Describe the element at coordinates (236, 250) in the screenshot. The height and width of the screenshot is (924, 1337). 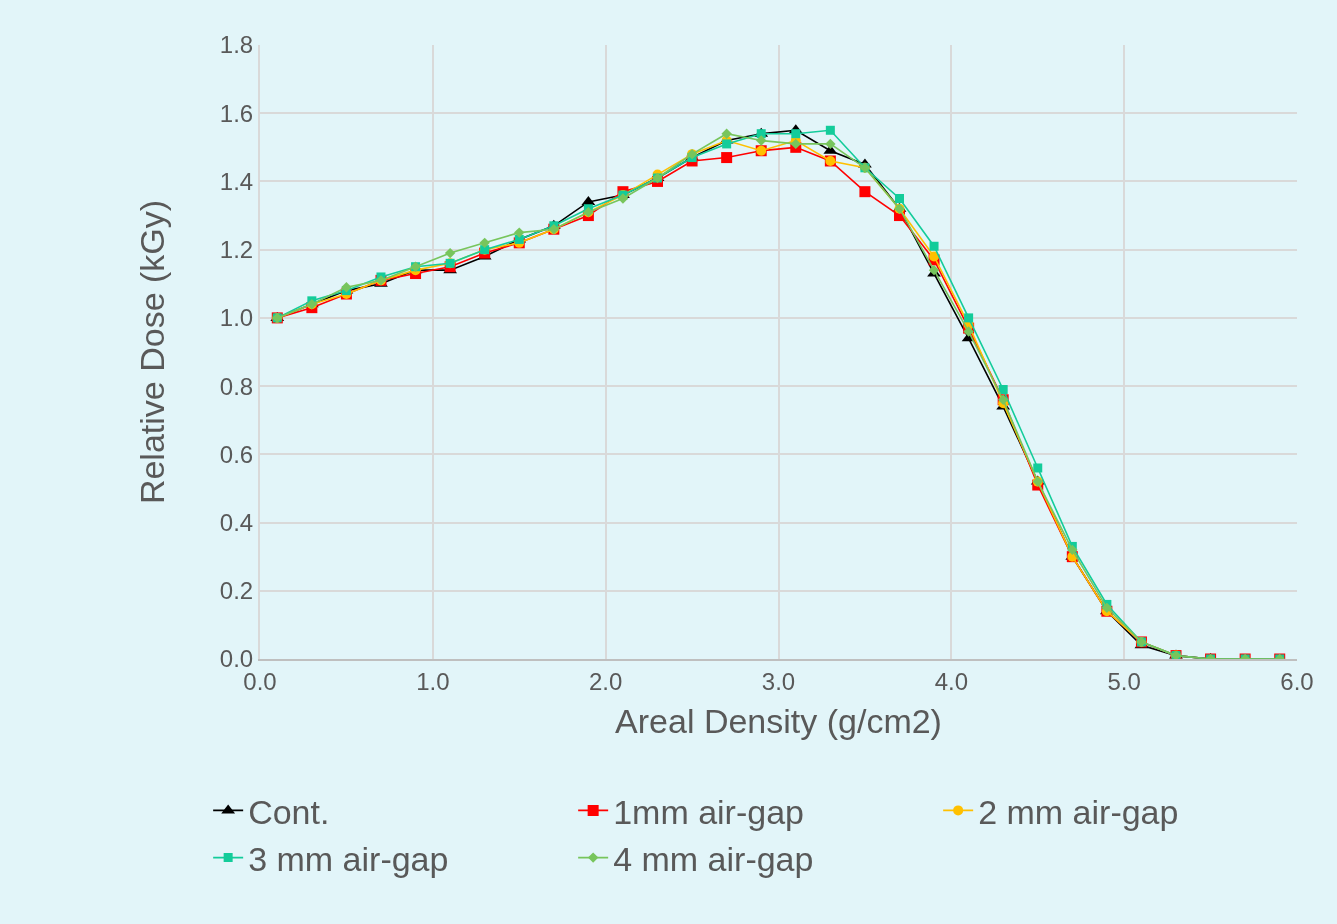
I see `y-tick-label: 1.2` at that location.